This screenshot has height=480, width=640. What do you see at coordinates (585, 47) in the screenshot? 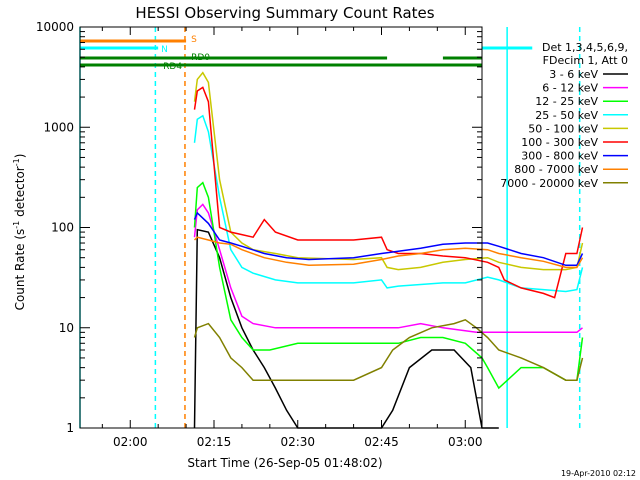
I see `legend-header-0: Det 1,3,4,5,6,9,` at bounding box center [585, 47].